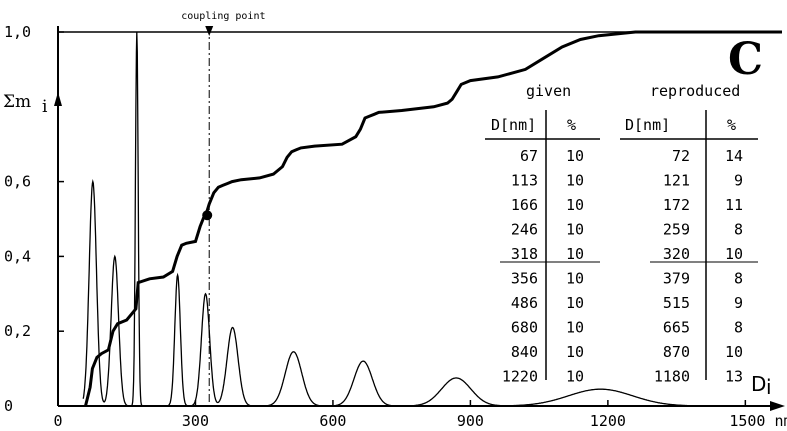 The width and height of the screenshot is (787, 431). I want to click on x-ticks: 0 300 600 900 1200 1500 nm, so click(420, 415).